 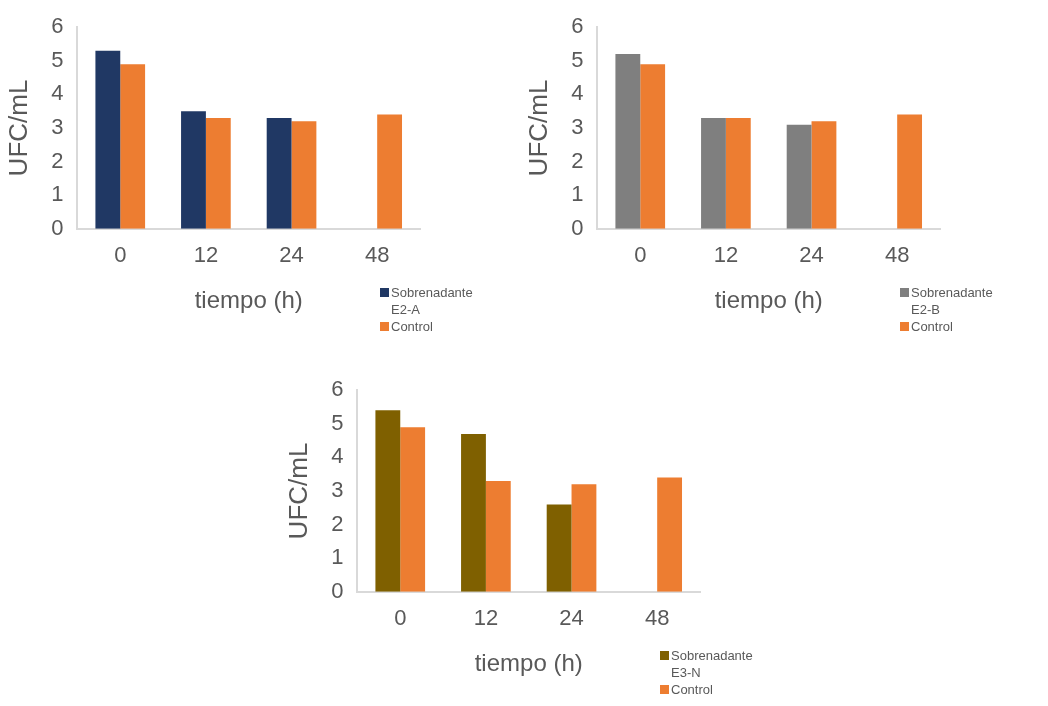 What do you see at coordinates (432, 301) in the screenshot?
I see `legend-label: Sobrenadante E2-A` at bounding box center [432, 301].